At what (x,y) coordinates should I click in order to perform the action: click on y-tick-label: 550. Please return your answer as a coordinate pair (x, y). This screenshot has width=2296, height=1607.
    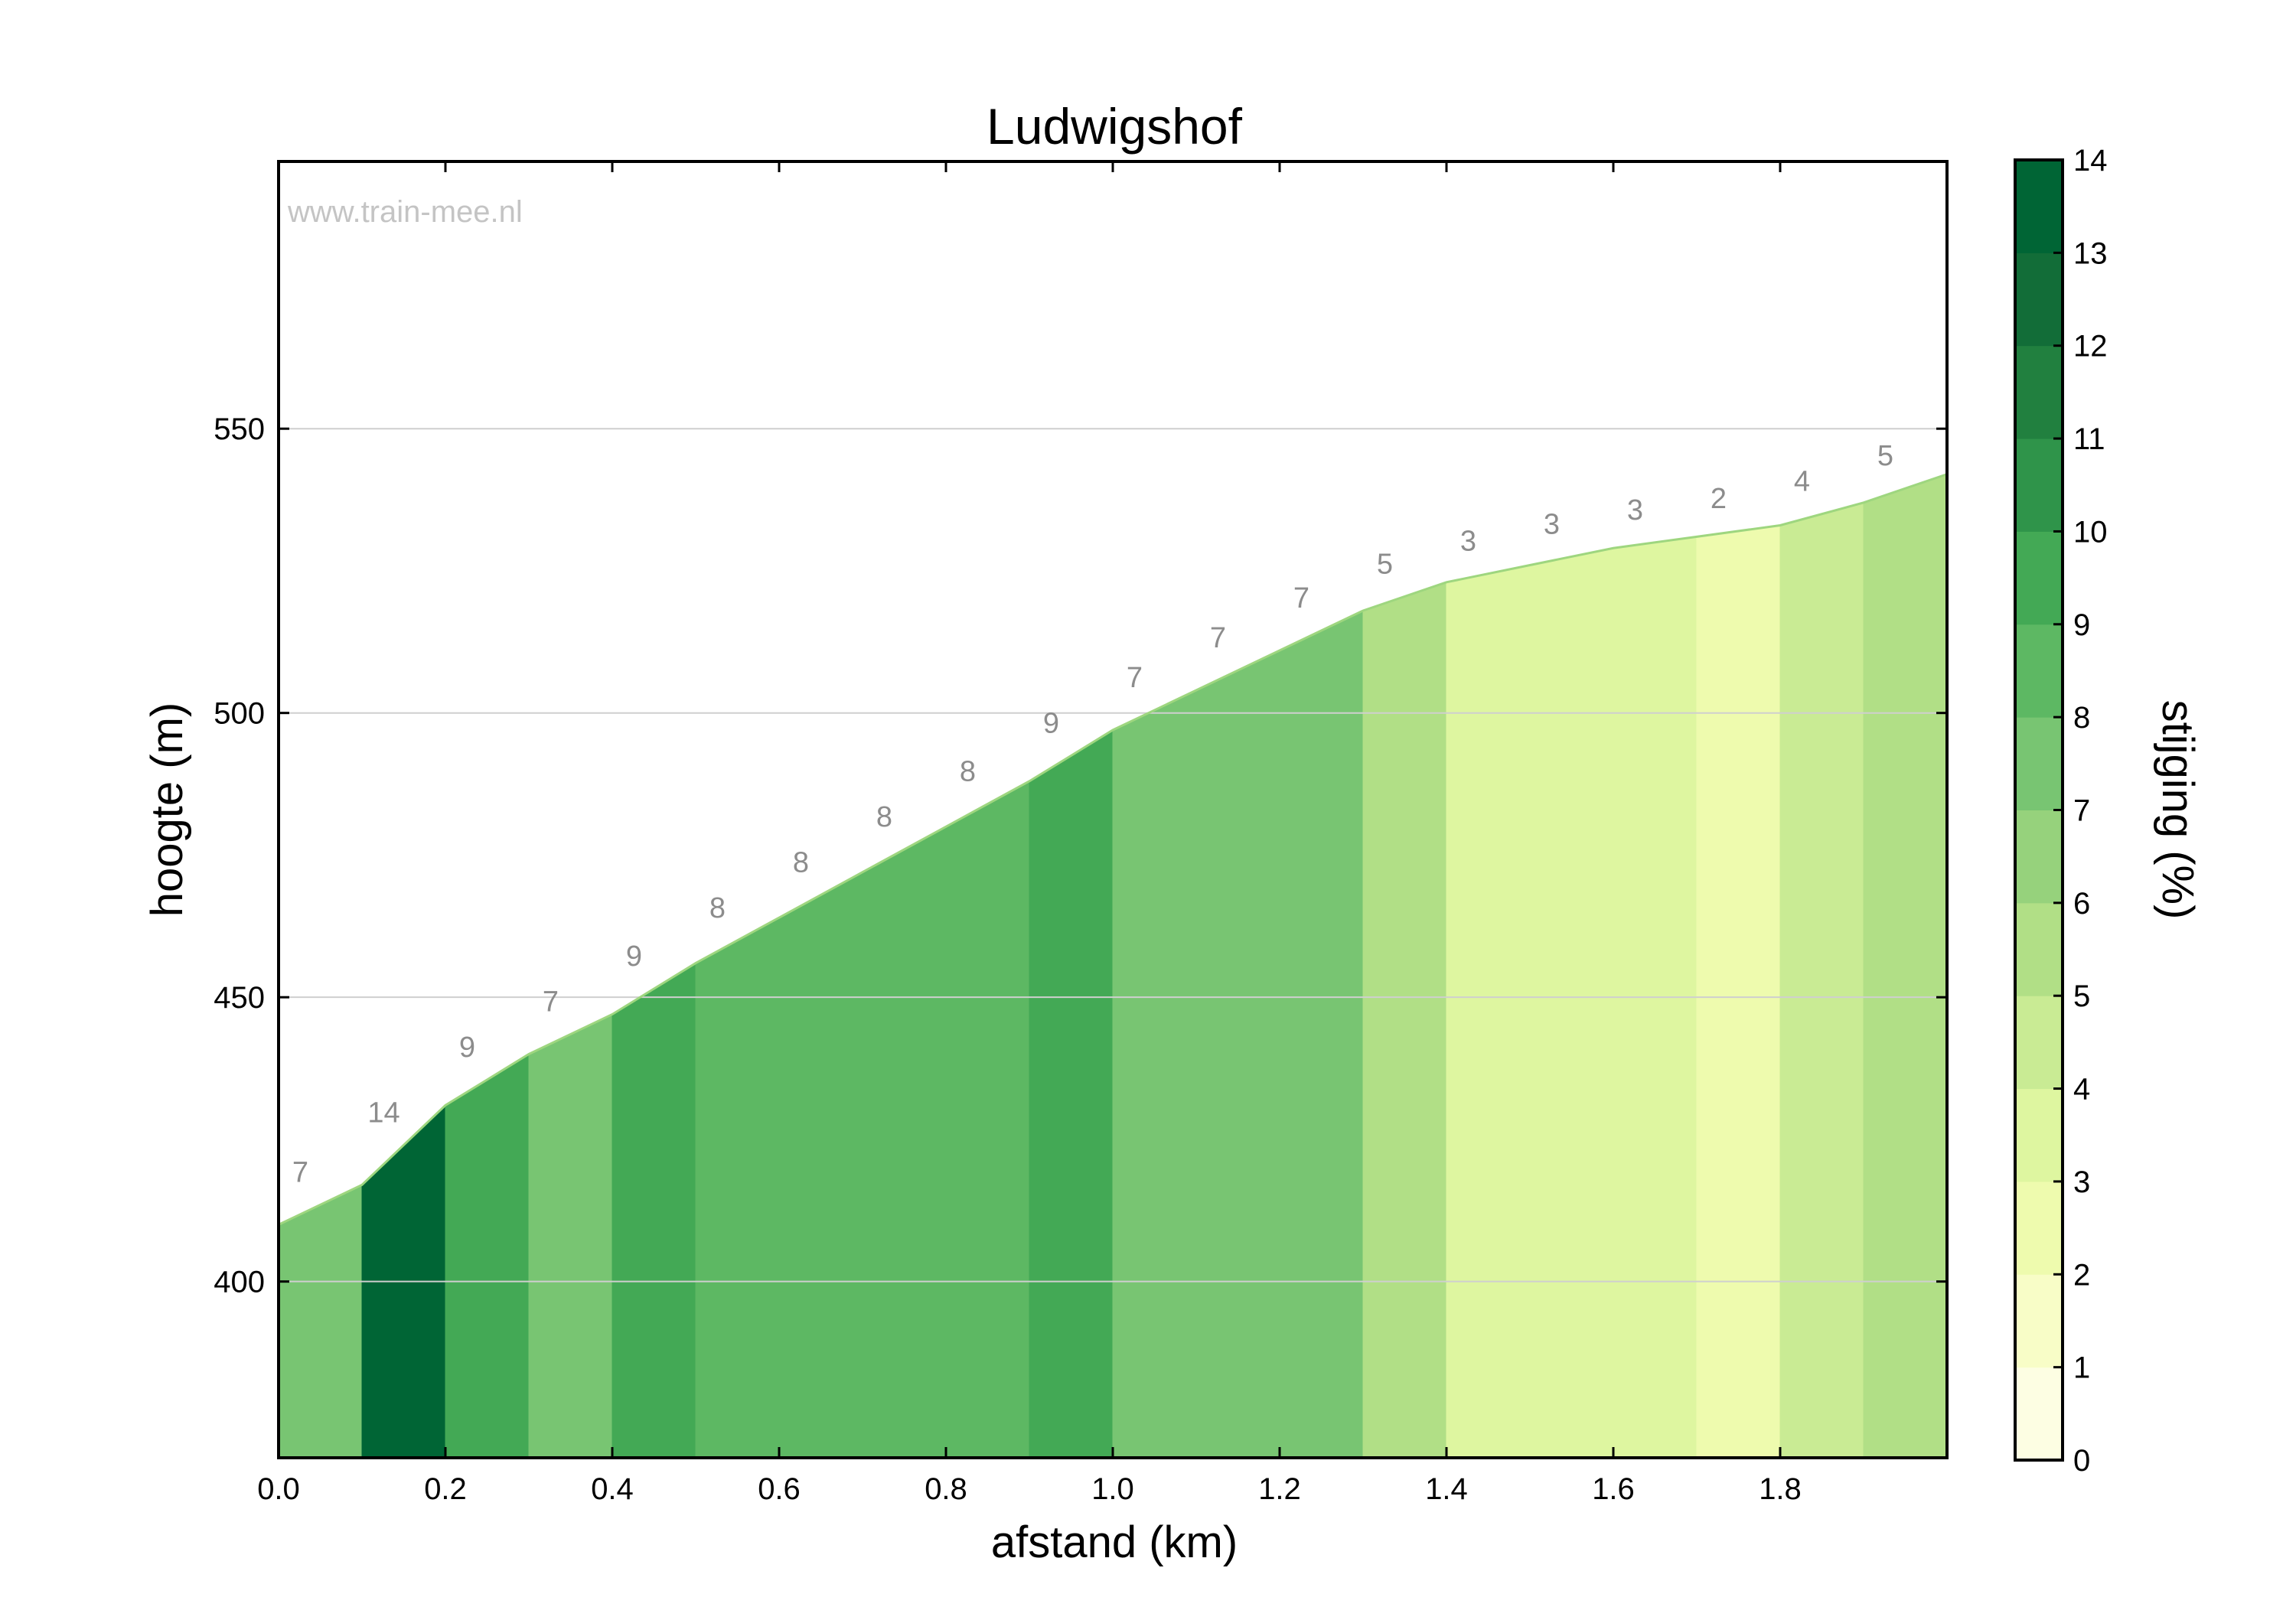
    Looking at the image, I should click on (239, 429).